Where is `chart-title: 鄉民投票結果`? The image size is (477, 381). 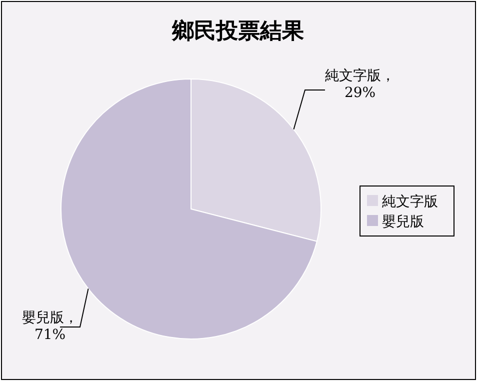
chart-title: 鄉民投票結果 is located at coordinates (238, 31).